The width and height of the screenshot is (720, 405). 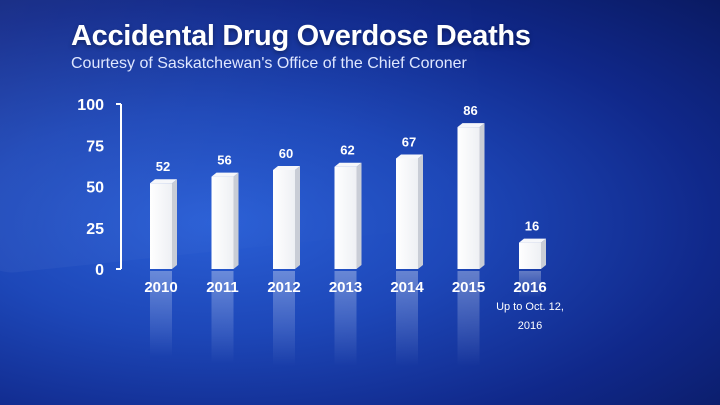 What do you see at coordinates (409, 141) in the screenshot?
I see `data-label: 67` at bounding box center [409, 141].